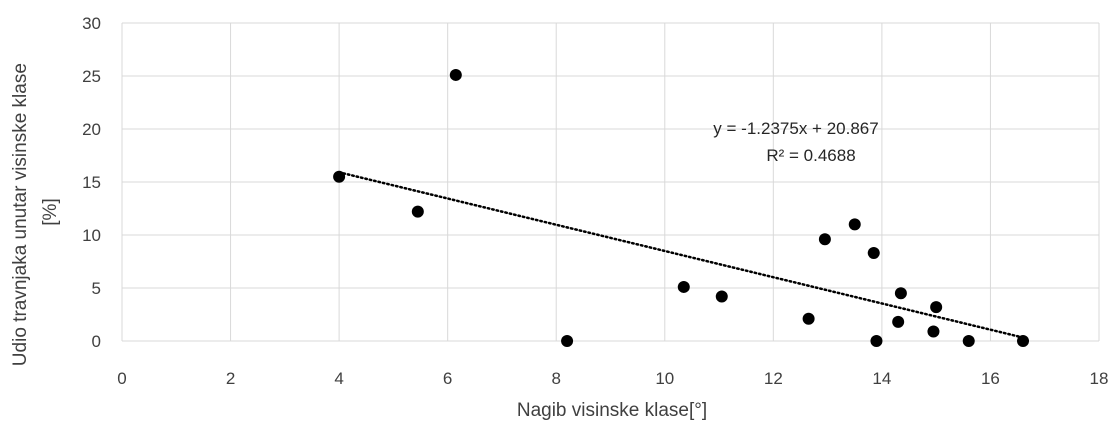  I want to click on y-tick-label: 30, so click(91, 23).